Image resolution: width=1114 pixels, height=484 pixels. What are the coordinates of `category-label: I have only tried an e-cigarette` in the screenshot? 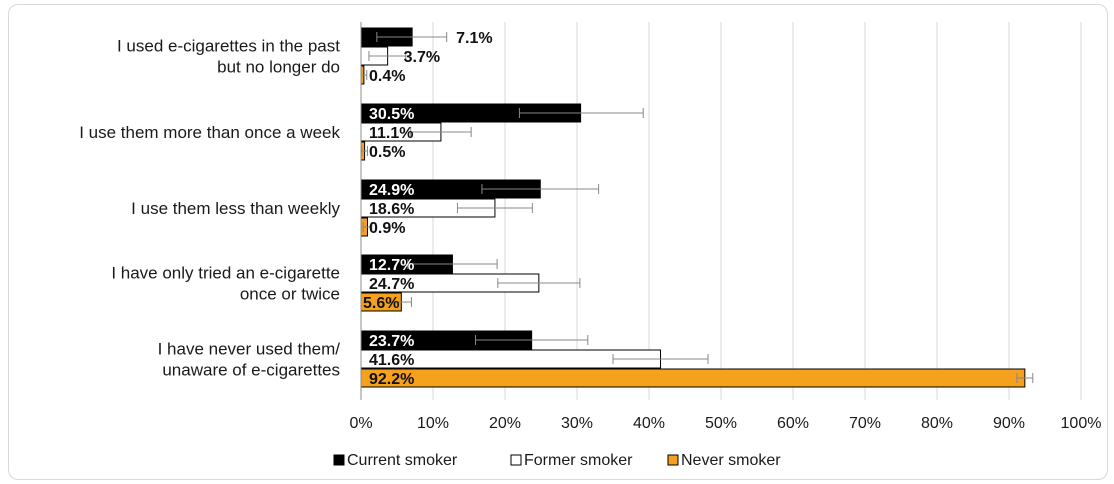 It's located at (225, 273).